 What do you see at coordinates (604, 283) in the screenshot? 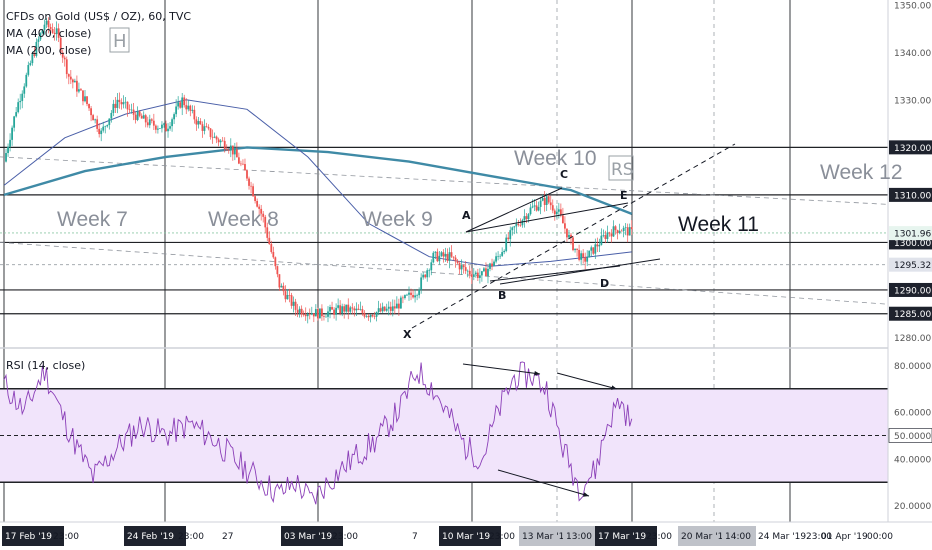
I see `pattern-point-label: D` at bounding box center [604, 283].